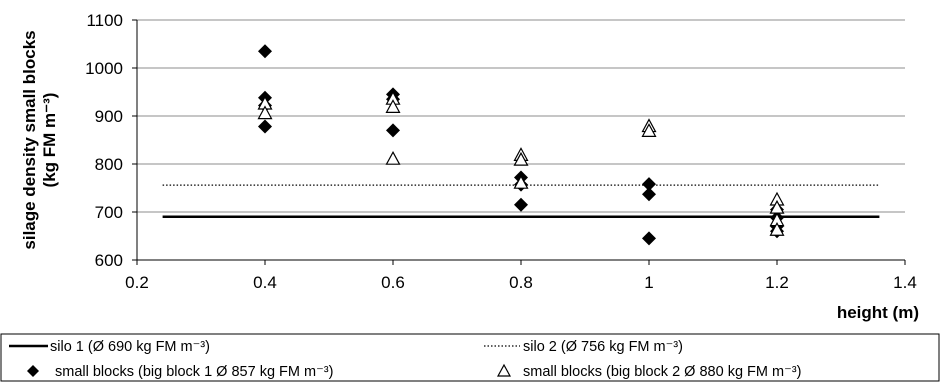  I want to click on legend-label-silo1: silo 1 (Ø 690 kg FM m⁻³), so click(130, 347).